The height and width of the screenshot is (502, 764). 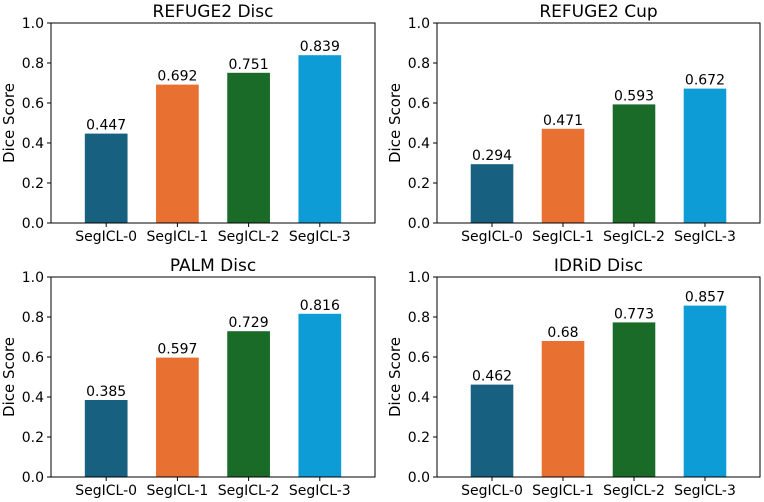 I want to click on data-label: 0.672, so click(x=705, y=81).